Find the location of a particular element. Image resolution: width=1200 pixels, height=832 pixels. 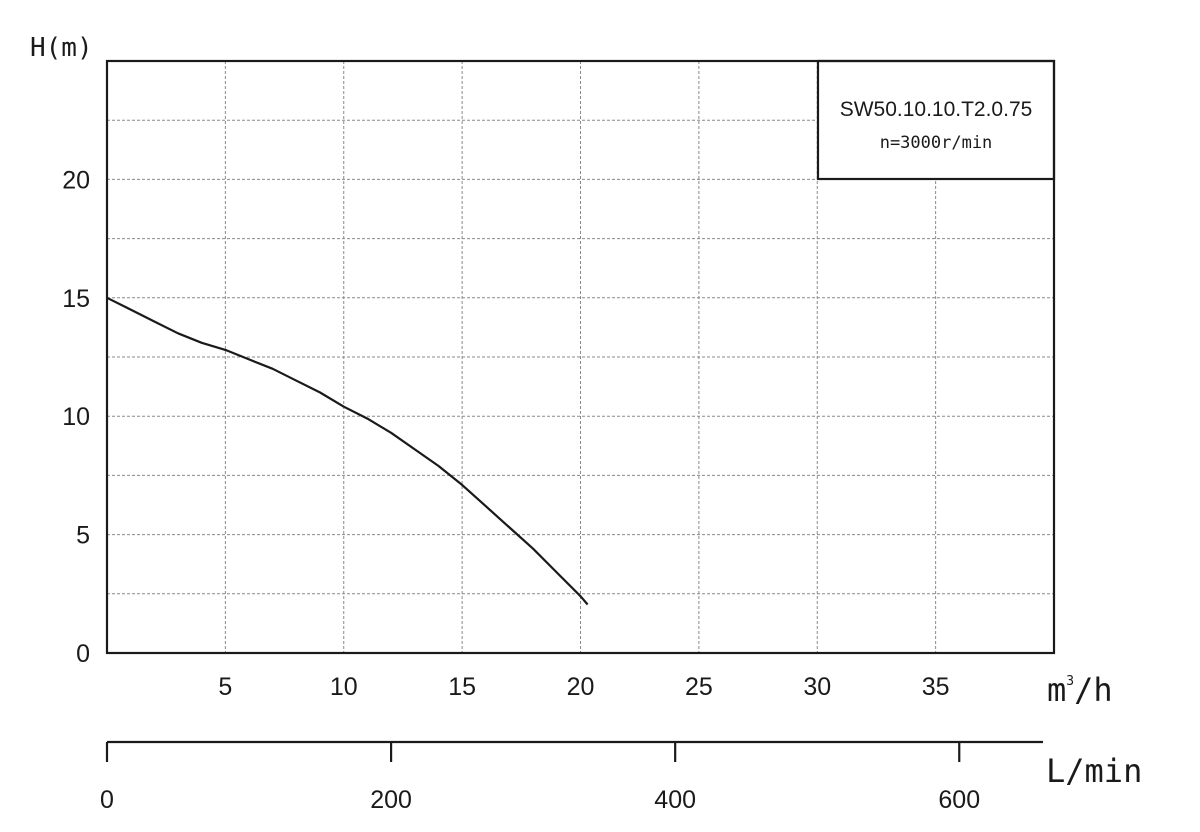

model-info-box: SW50.10.10.T2.0.75 n=3000r/min is located at coordinates (936, 120).